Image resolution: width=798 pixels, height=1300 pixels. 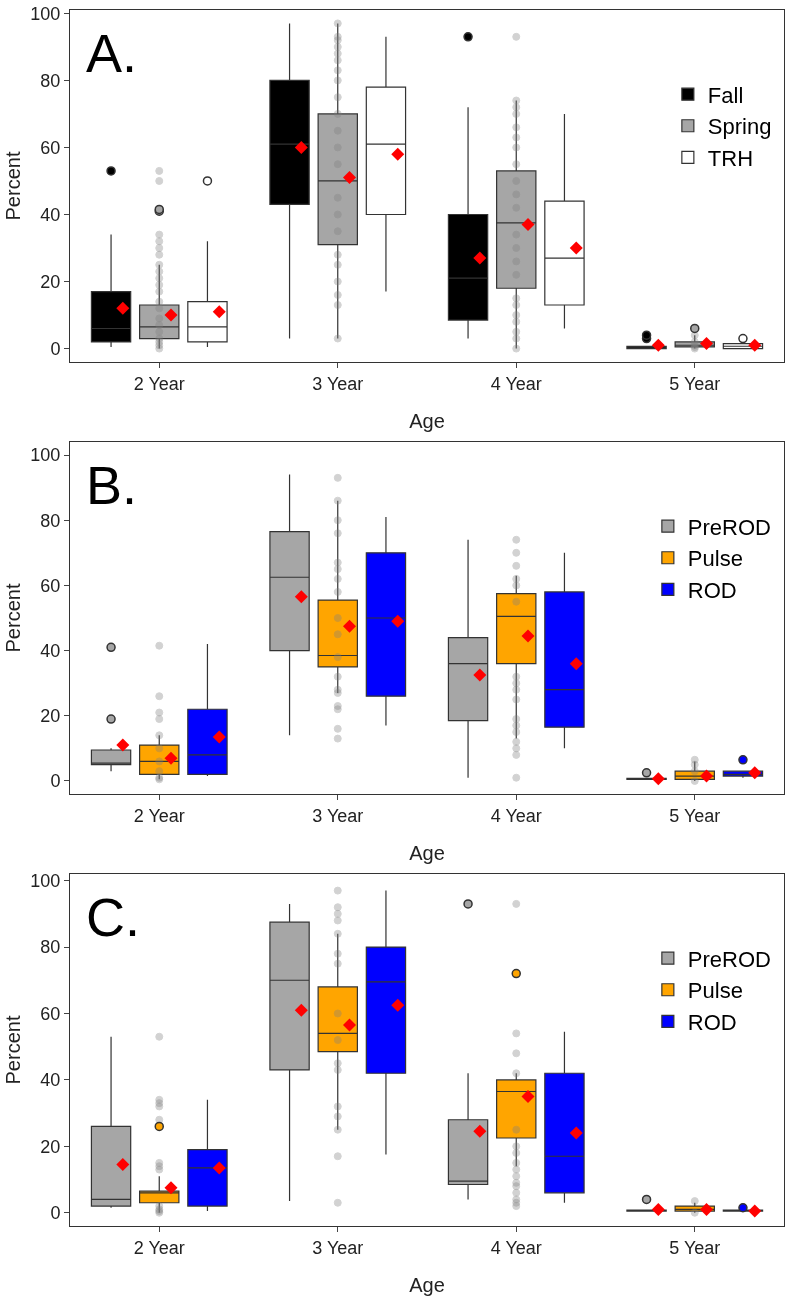 What do you see at coordinates (730, 158) in the screenshot?
I see `legend-label: TRH` at bounding box center [730, 158].